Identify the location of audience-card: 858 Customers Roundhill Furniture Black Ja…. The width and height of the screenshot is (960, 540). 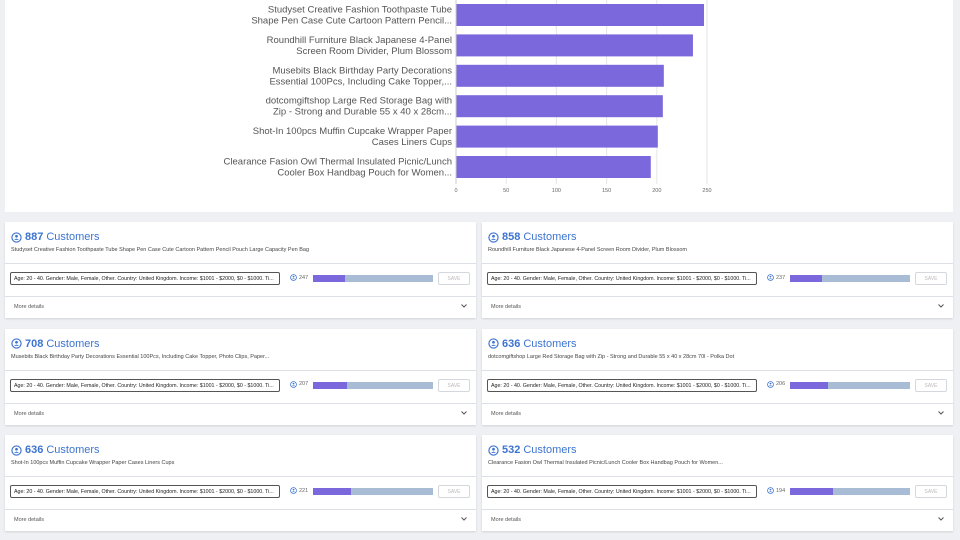
(717, 270).